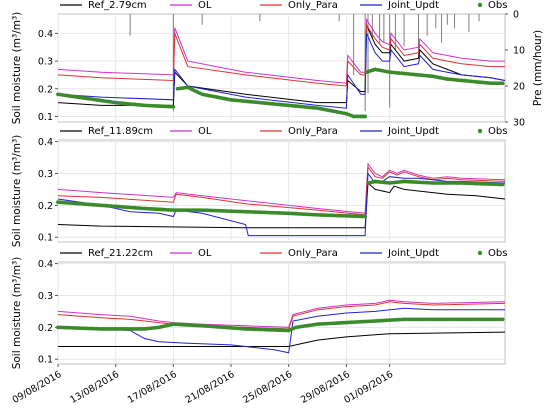 The image size is (550, 413). What do you see at coordinates (282, 339) in the screenshot?
I see `series-ref-21-22cm-line` at bounding box center [282, 339].